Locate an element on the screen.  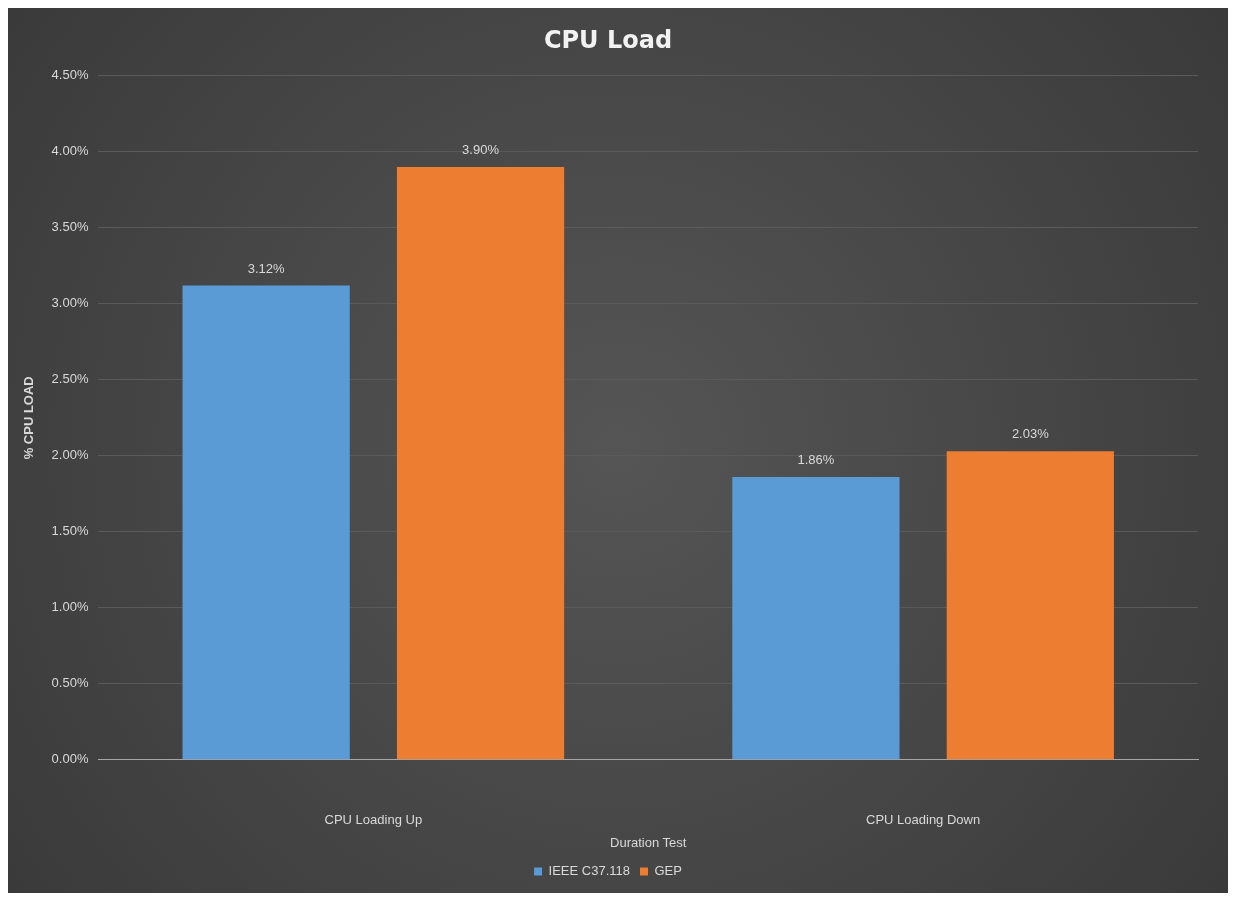
y-tick-label: 0.50% is located at coordinates (70, 683).